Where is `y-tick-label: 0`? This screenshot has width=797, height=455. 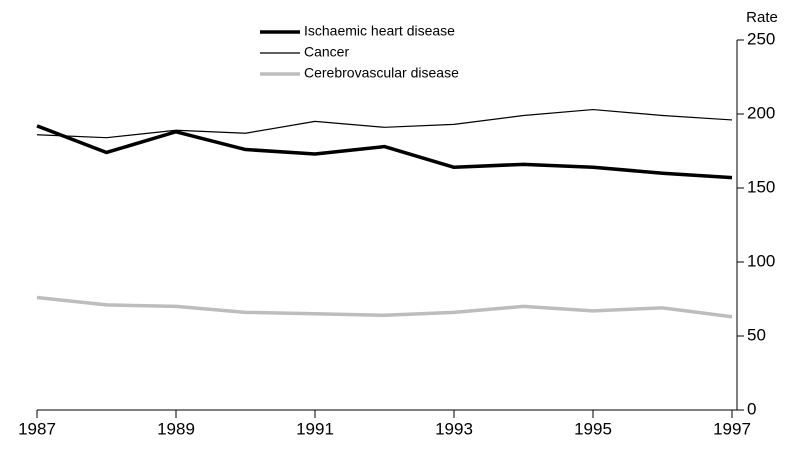
y-tick-label: 0 is located at coordinates (751, 408).